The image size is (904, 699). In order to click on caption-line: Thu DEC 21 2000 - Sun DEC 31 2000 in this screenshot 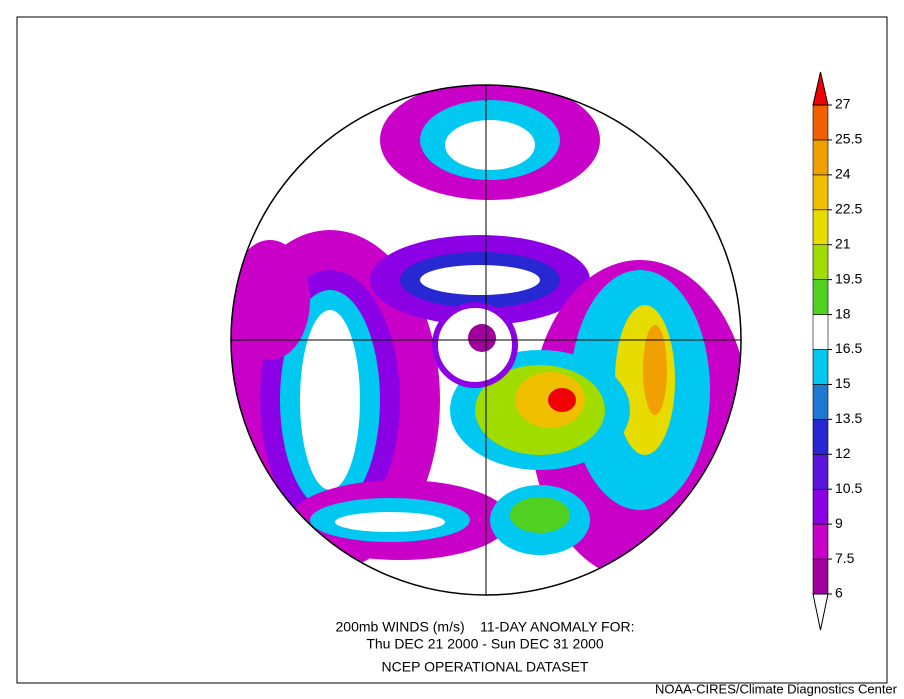, I will do `click(485, 644)`.